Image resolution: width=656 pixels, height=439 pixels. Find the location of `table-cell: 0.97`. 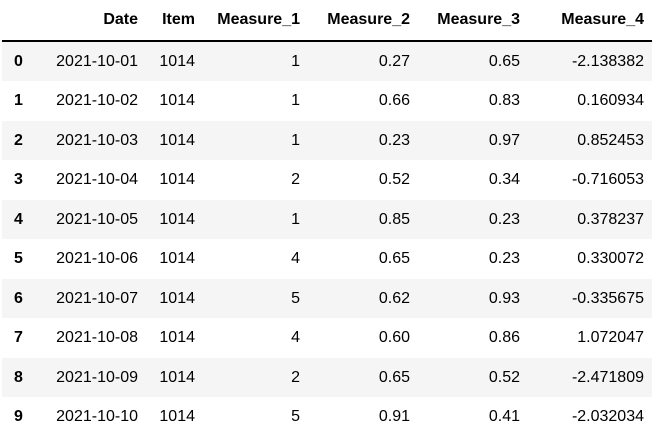

table-cell: 0.97 is located at coordinates (504, 140).